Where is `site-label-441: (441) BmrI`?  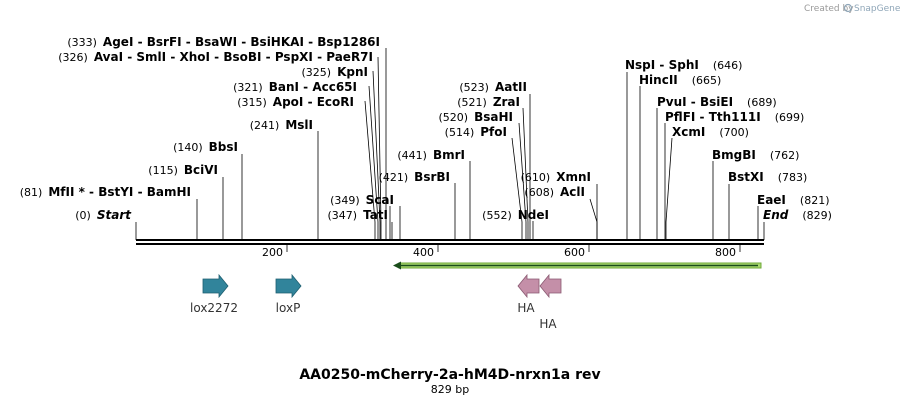 site-label-441: (441) BmrI is located at coordinates (431, 155).